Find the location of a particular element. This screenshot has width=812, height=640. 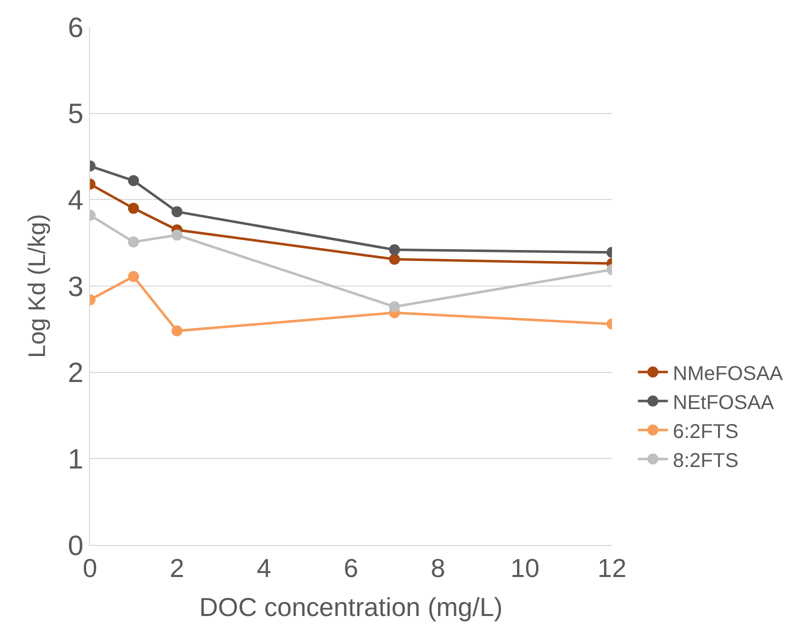

legend-label: NEtFOSAA is located at coordinates (723, 403).